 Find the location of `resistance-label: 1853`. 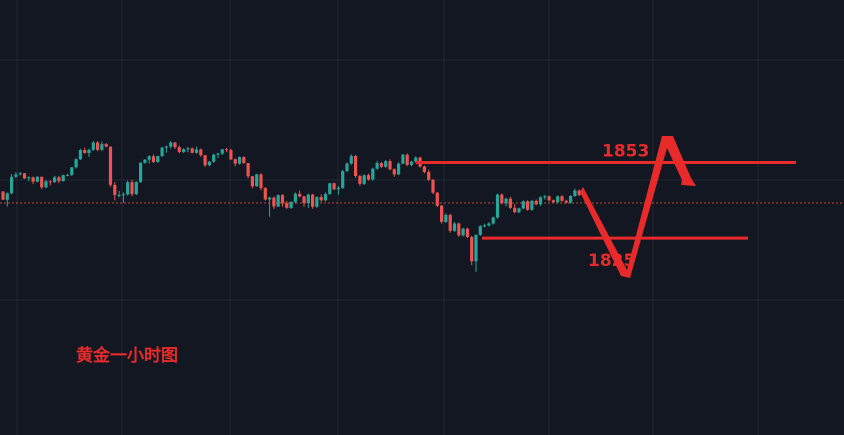

resistance-label: 1853 is located at coordinates (625, 152).